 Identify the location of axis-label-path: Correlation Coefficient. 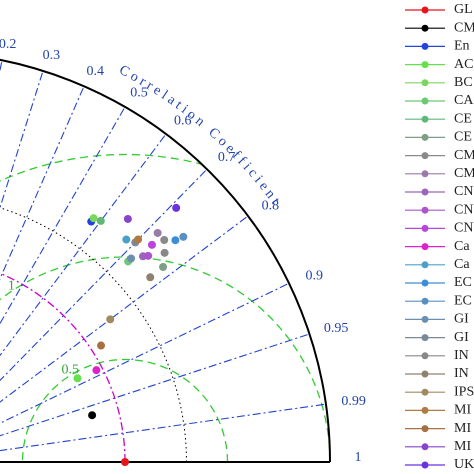
(198, 136).